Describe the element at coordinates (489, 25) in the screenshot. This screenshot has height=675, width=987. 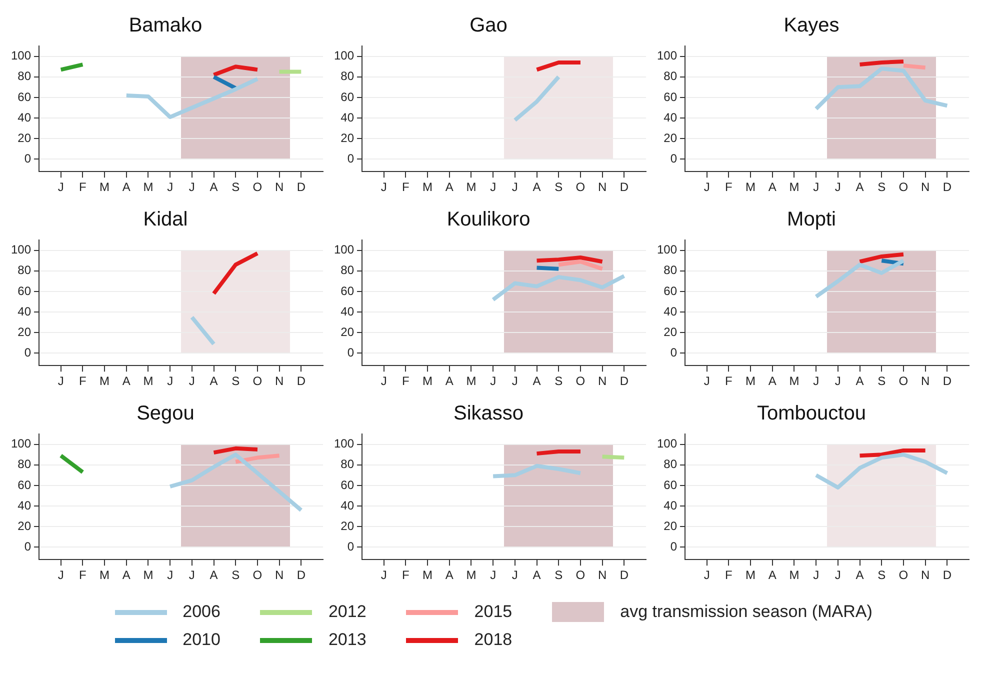
I see `chart-title: Gao` at that location.